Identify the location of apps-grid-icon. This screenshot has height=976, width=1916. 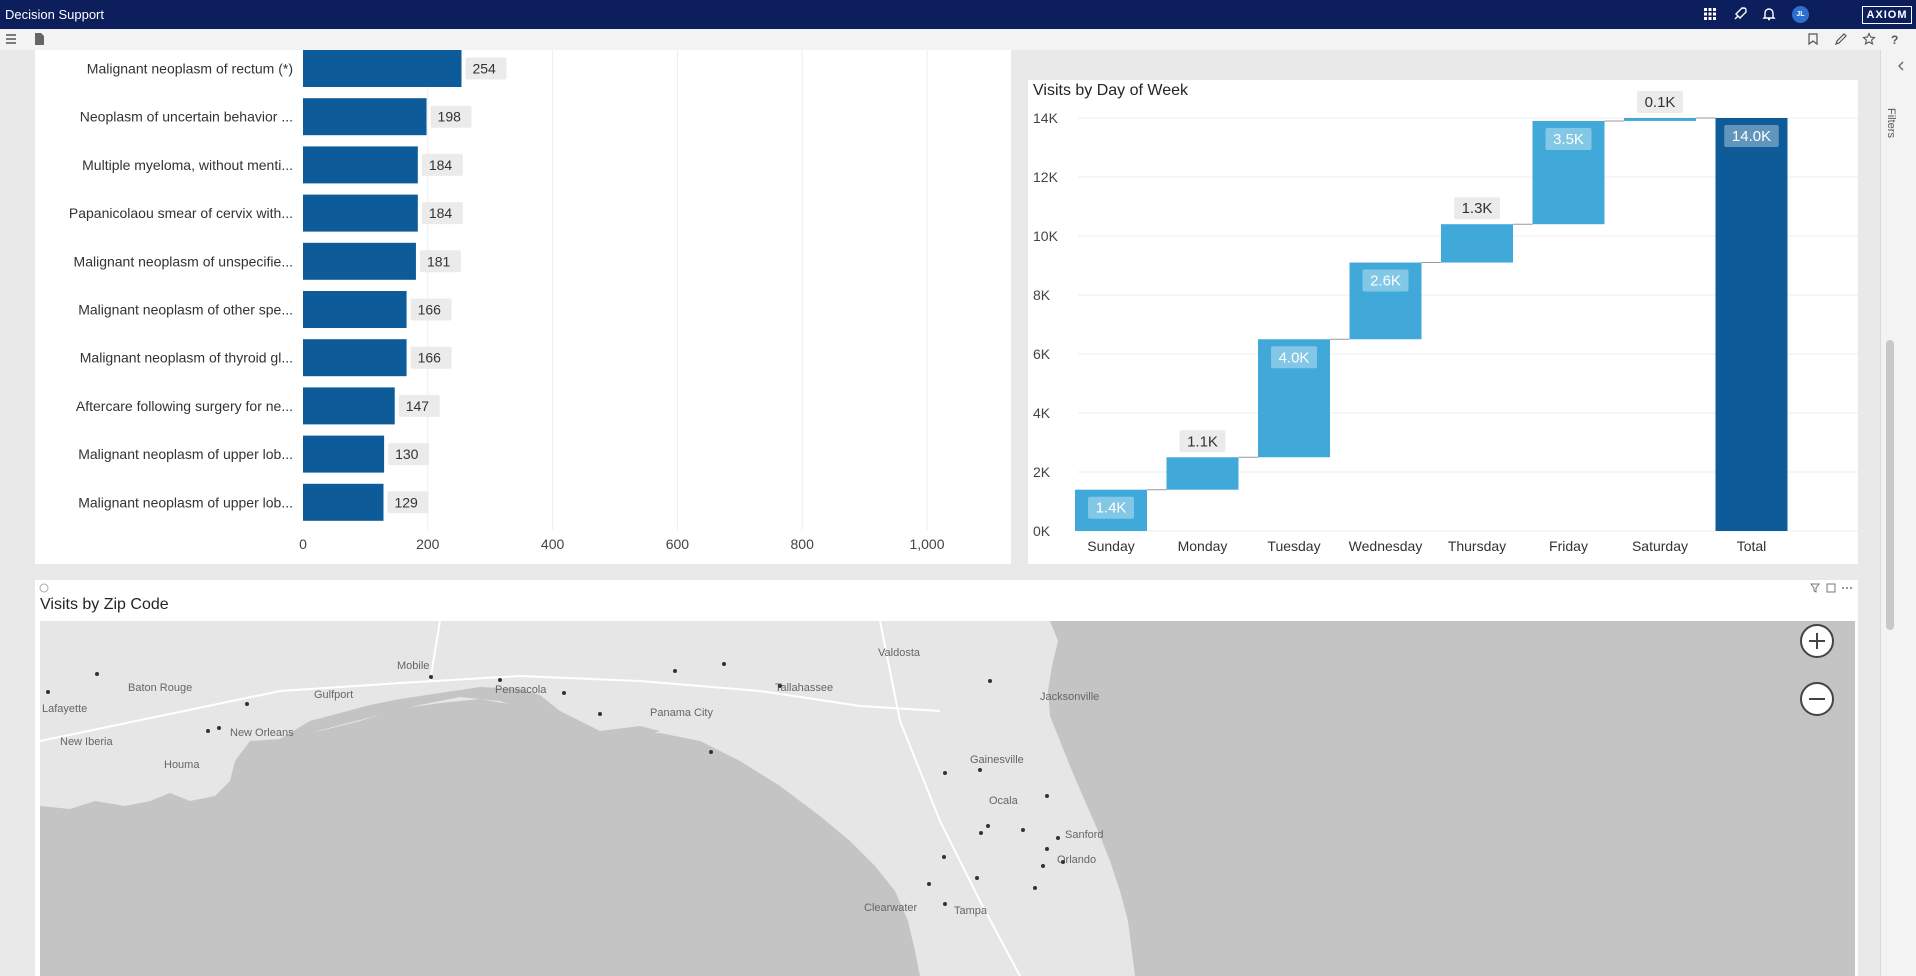
(1710, 14).